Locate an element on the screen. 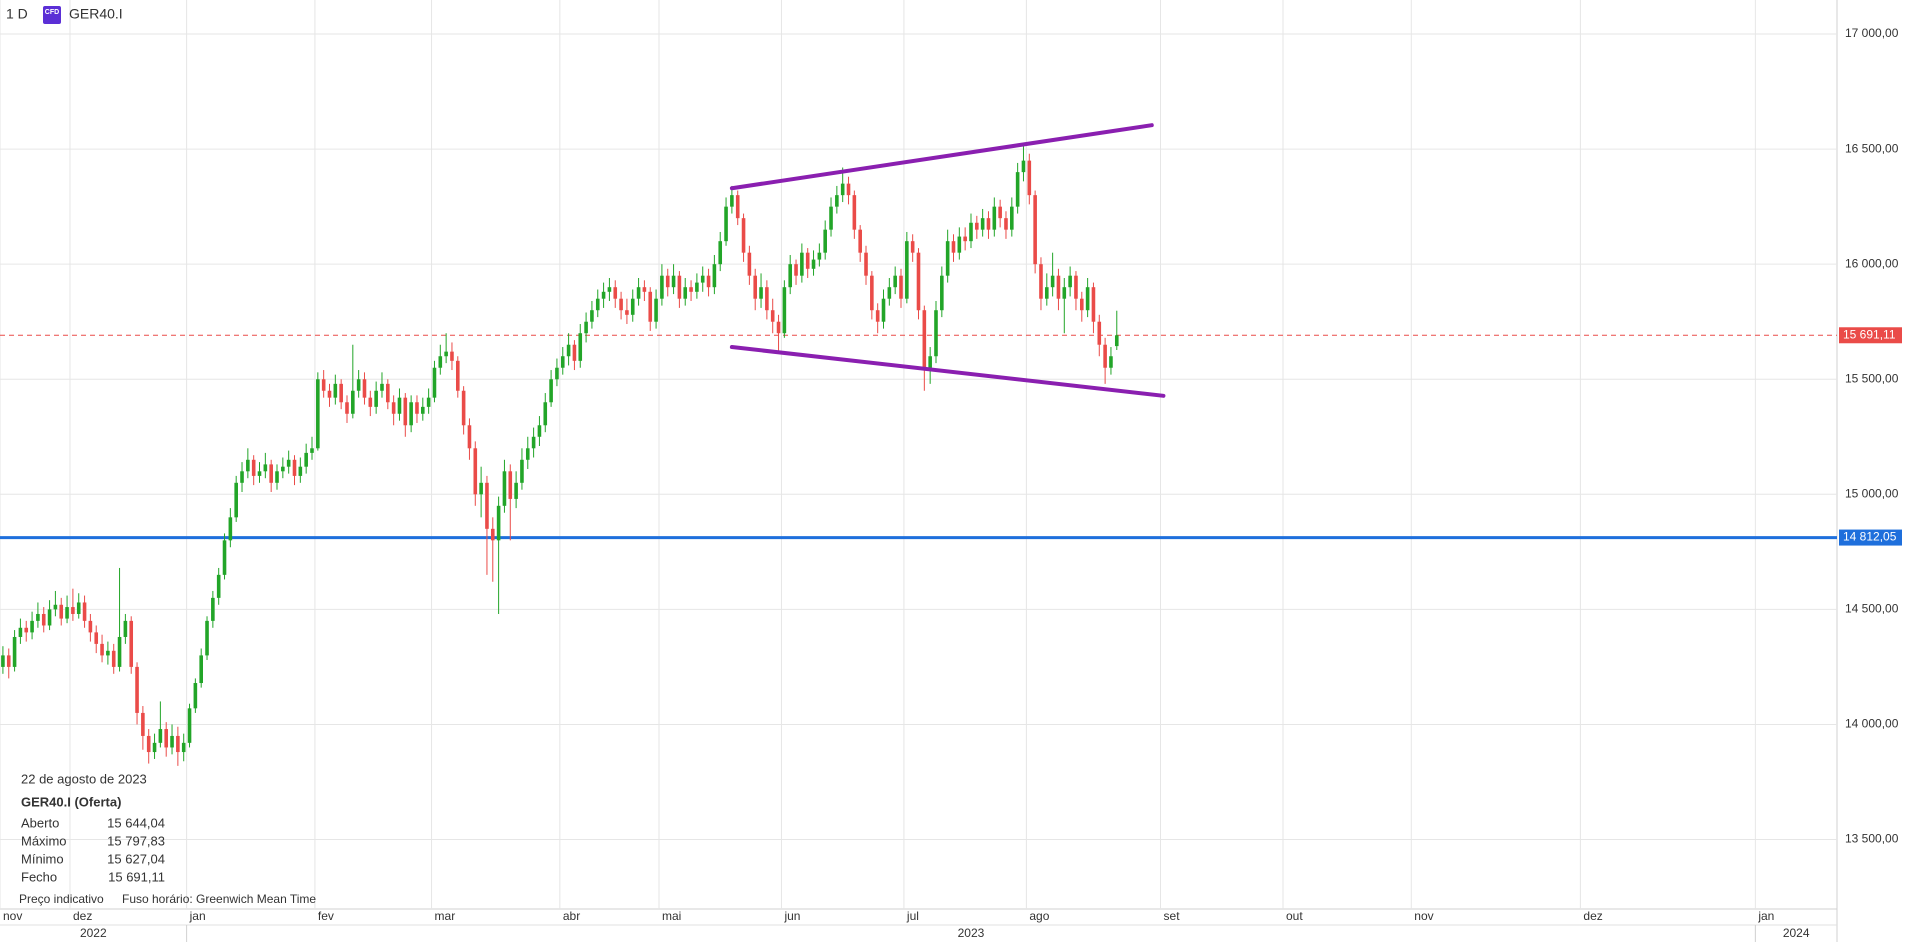  info-value: 15 644,04 is located at coordinates (136, 822).